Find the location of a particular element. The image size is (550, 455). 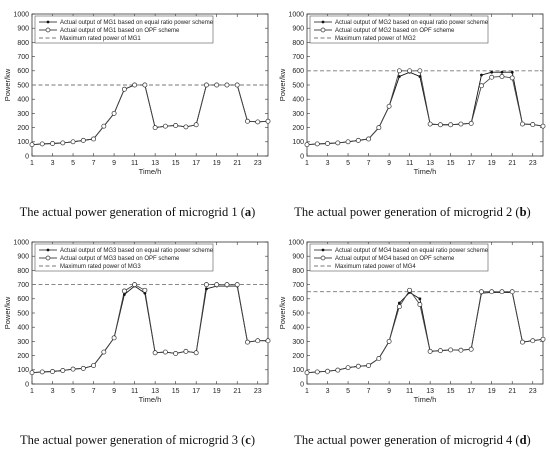

legend-entry: Maximum rated power of MG2 is located at coordinates (375, 39).